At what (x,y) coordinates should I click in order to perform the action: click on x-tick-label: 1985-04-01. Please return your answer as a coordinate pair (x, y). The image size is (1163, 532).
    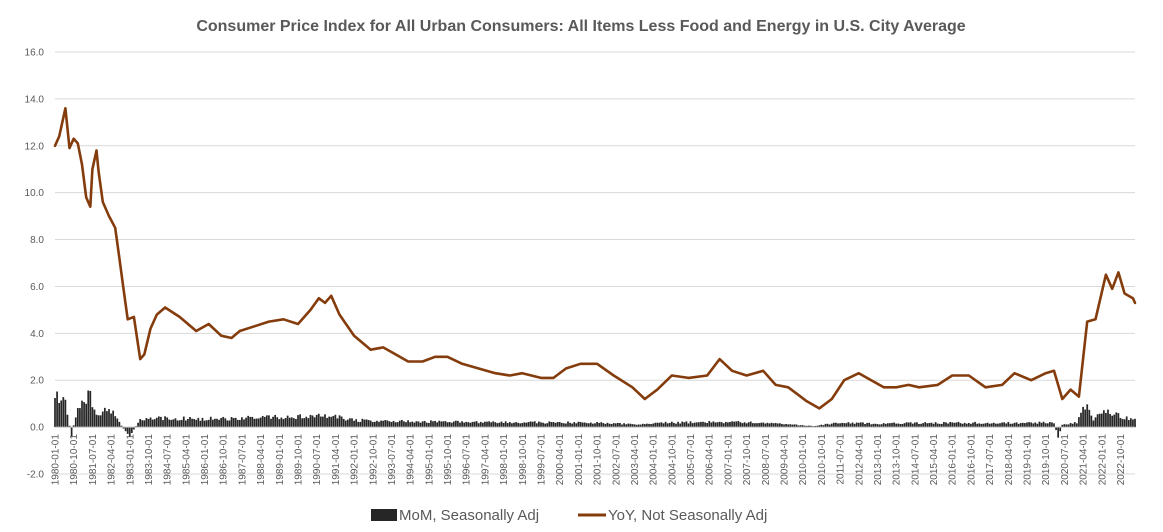
    Looking at the image, I should click on (186, 460).